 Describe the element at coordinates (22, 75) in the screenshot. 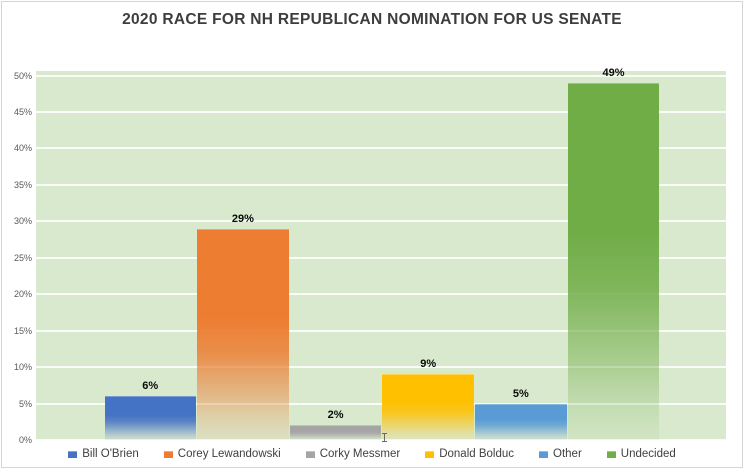

I see `y-axis-tick-label: 50%` at that location.